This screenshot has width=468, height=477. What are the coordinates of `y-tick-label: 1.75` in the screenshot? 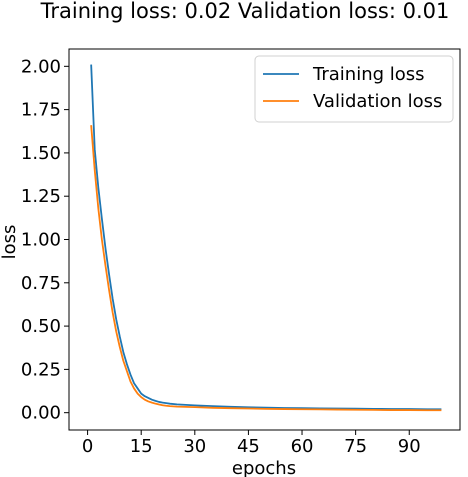 It's located at (41, 110).